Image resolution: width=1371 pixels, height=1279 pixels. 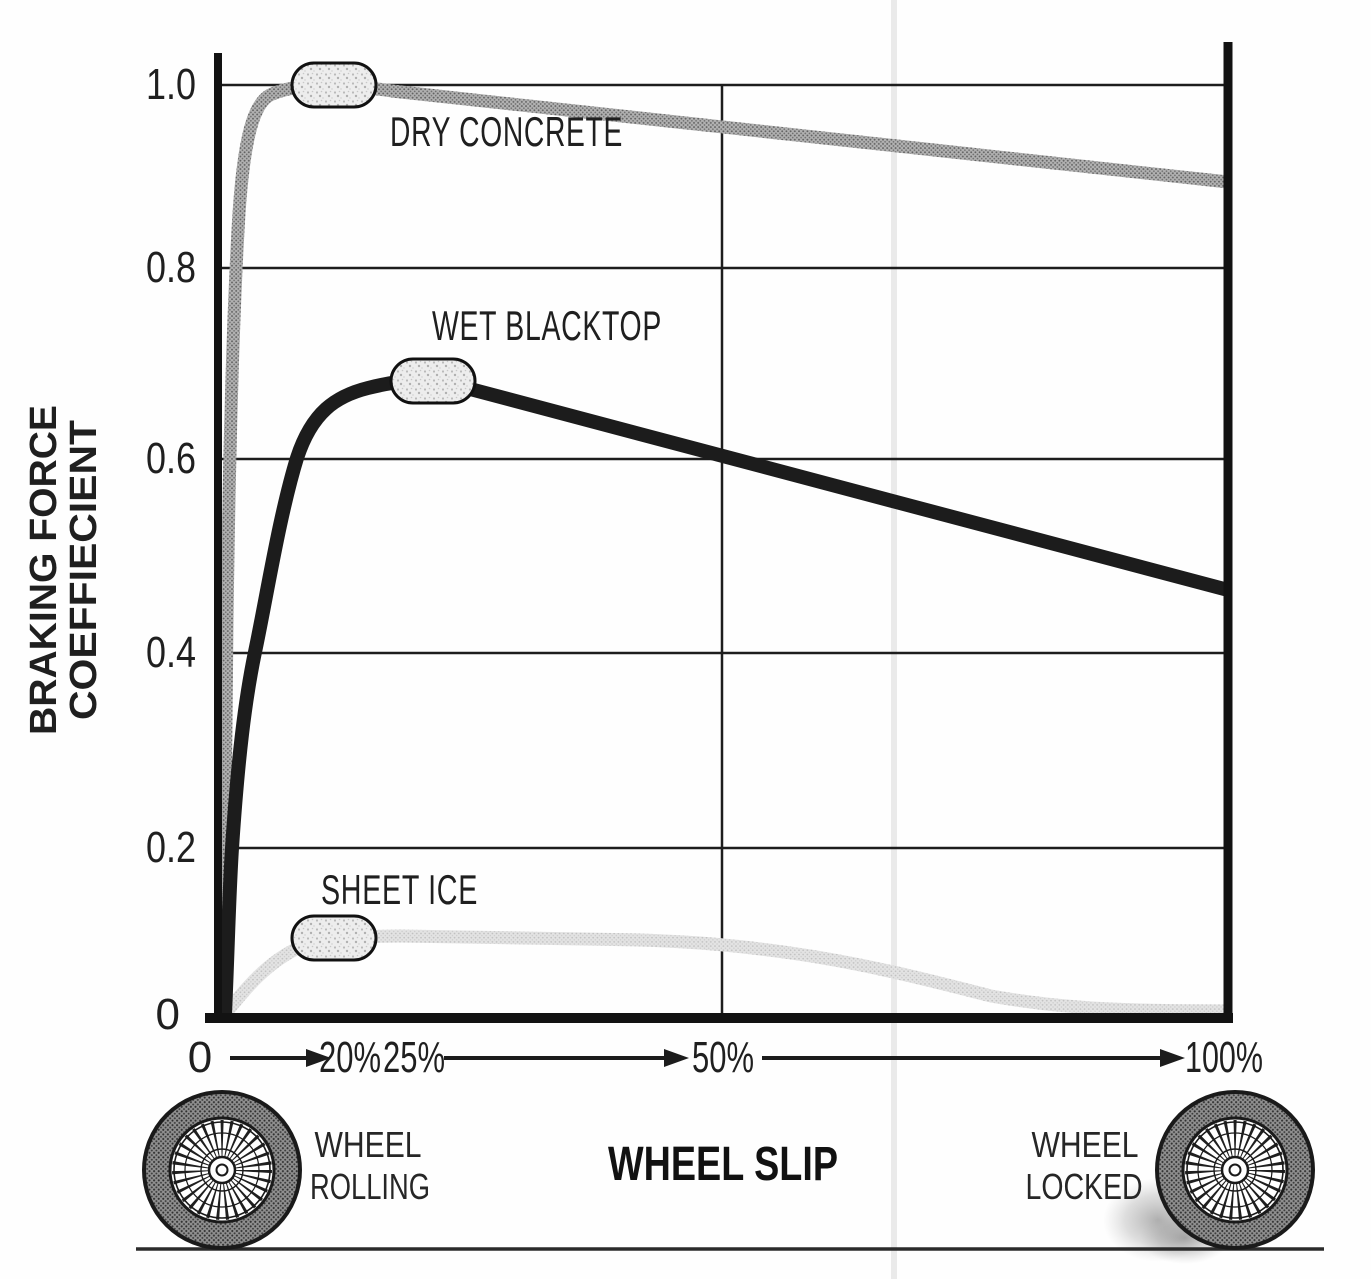 I want to click on sheet-ice-peak-marker, so click(x=334, y=938).